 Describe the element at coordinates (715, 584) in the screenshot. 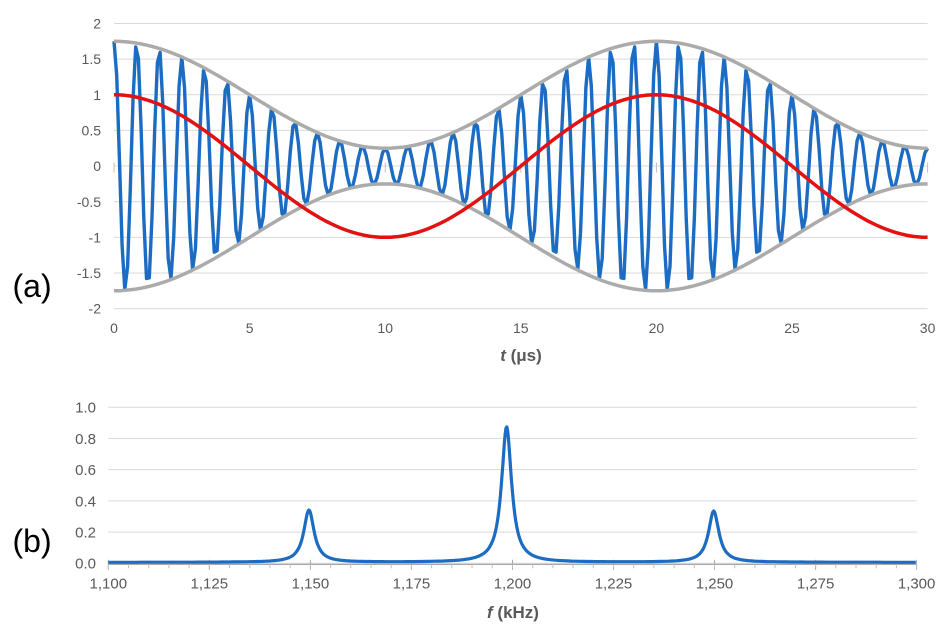

I see `svg-text: 1,250` at that location.